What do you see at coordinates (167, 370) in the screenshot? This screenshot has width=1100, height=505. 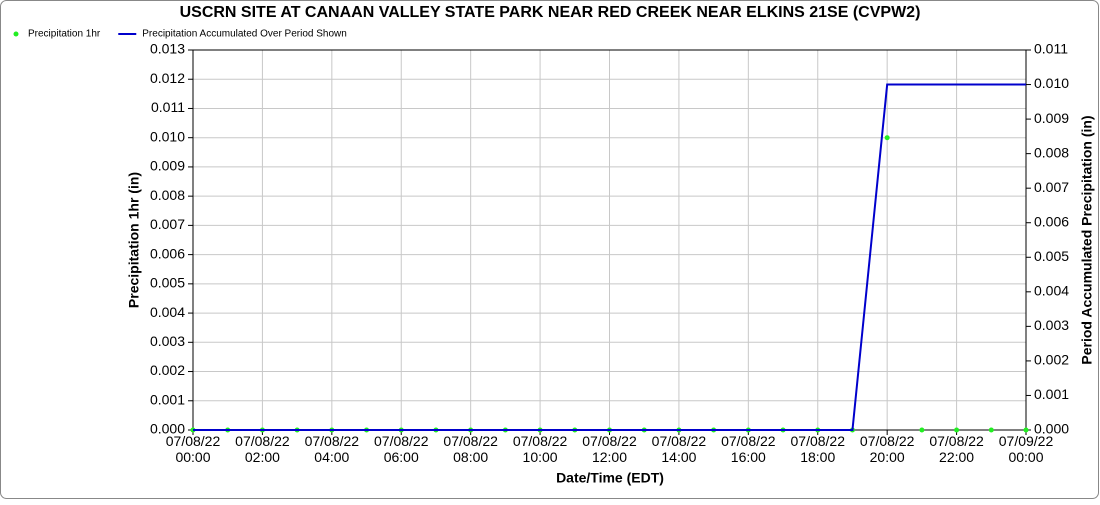 I see `y-tick-label: 0.002` at bounding box center [167, 370].